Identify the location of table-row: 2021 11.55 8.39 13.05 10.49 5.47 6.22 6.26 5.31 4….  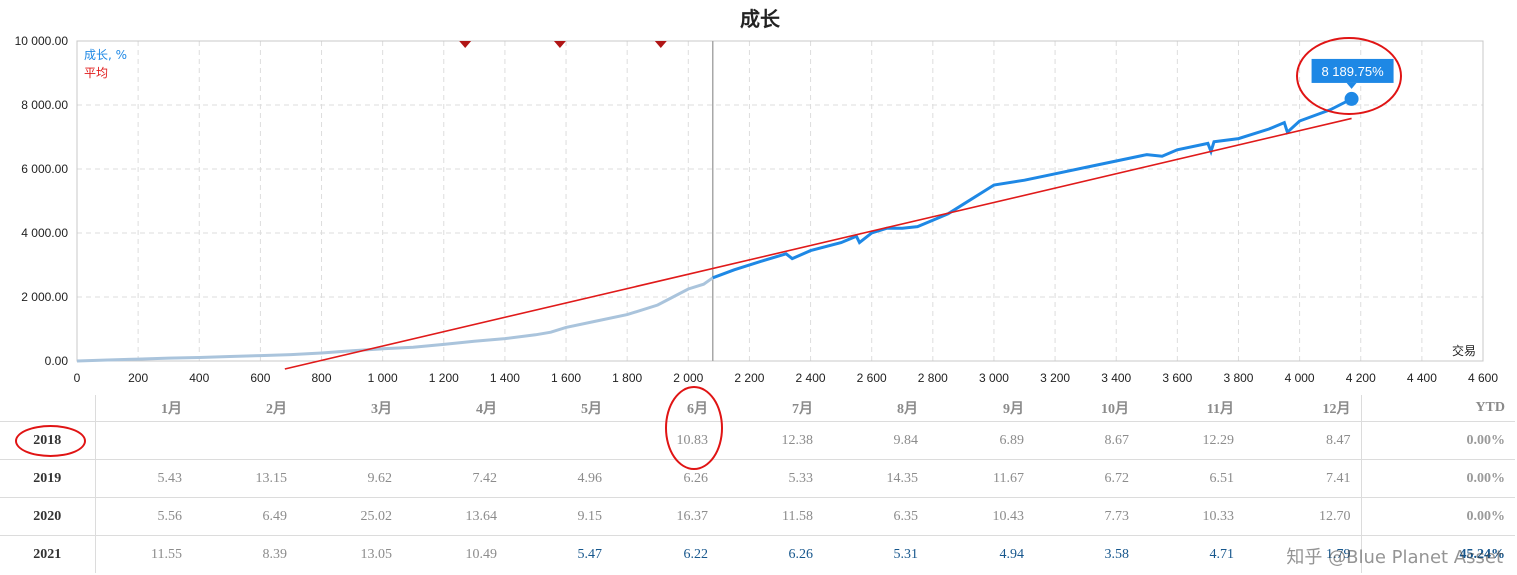
(757, 554).